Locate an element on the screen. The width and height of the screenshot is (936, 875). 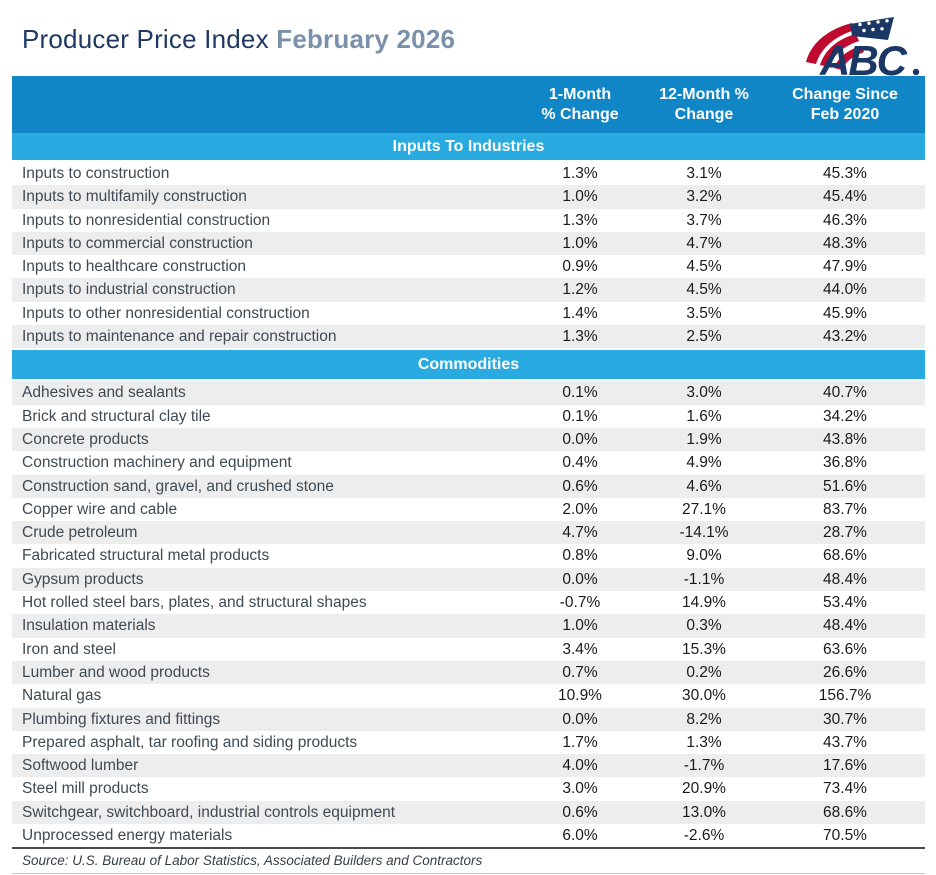
row-value: 43.7% is located at coordinates (845, 742).